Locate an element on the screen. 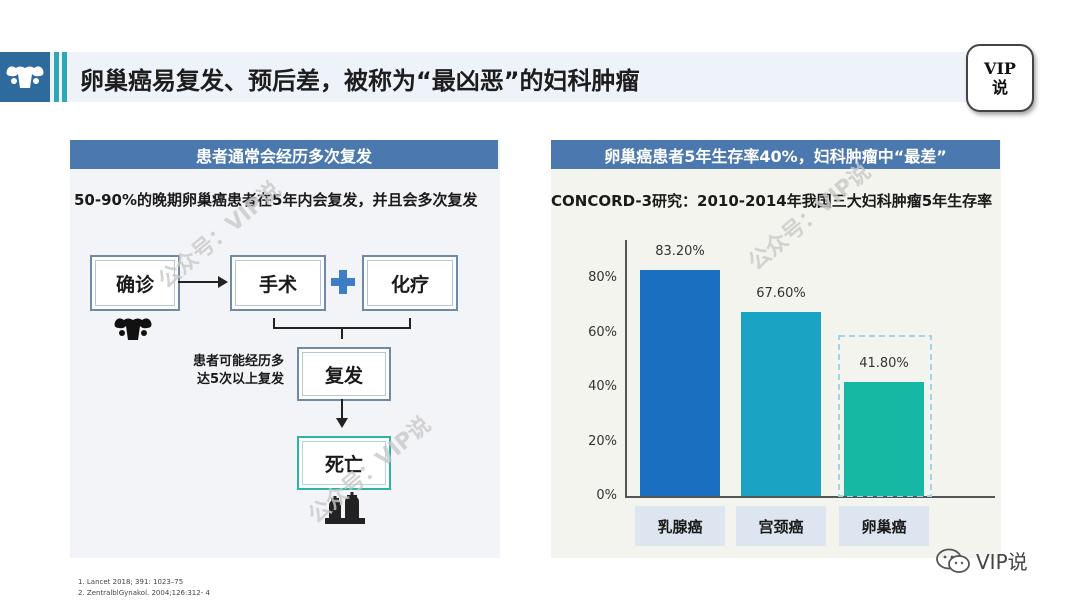  bar-data-label: 67.60% is located at coordinates (781, 294).